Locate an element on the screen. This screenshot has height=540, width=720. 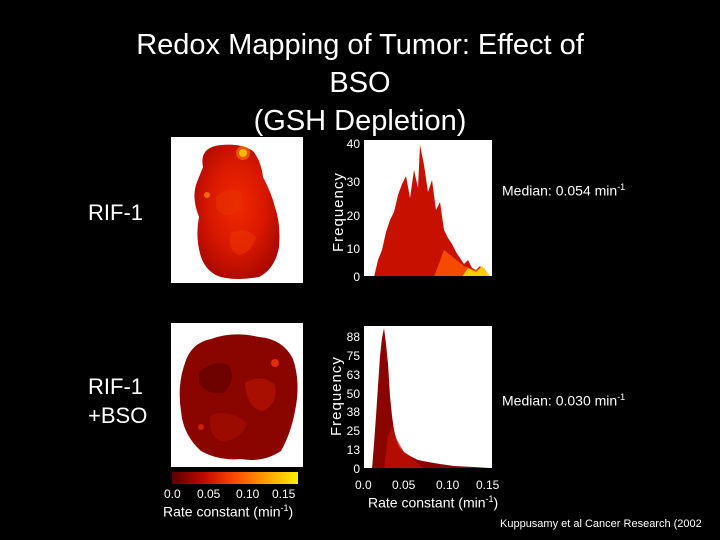
title-line-2: BSO is located at coordinates (360, 83).